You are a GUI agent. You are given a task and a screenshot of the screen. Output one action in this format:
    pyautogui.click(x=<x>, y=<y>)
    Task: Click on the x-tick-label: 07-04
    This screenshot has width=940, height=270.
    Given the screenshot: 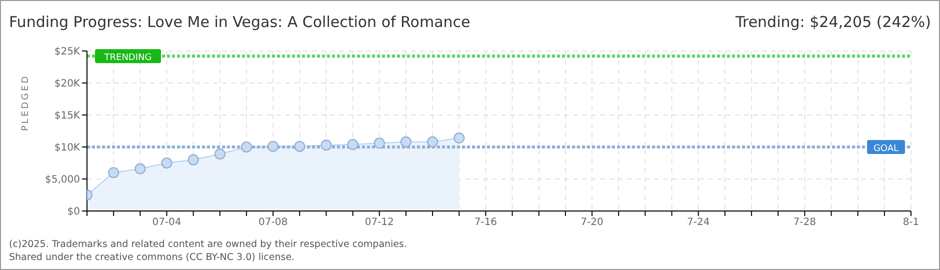 What is the action you would take?
    pyautogui.click(x=167, y=222)
    